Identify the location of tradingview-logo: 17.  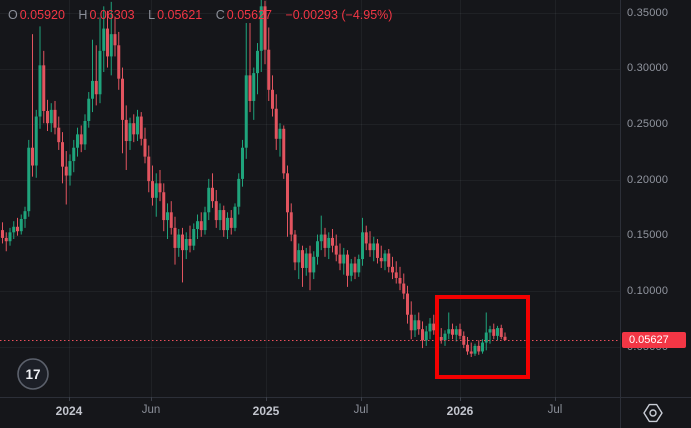
(33, 374).